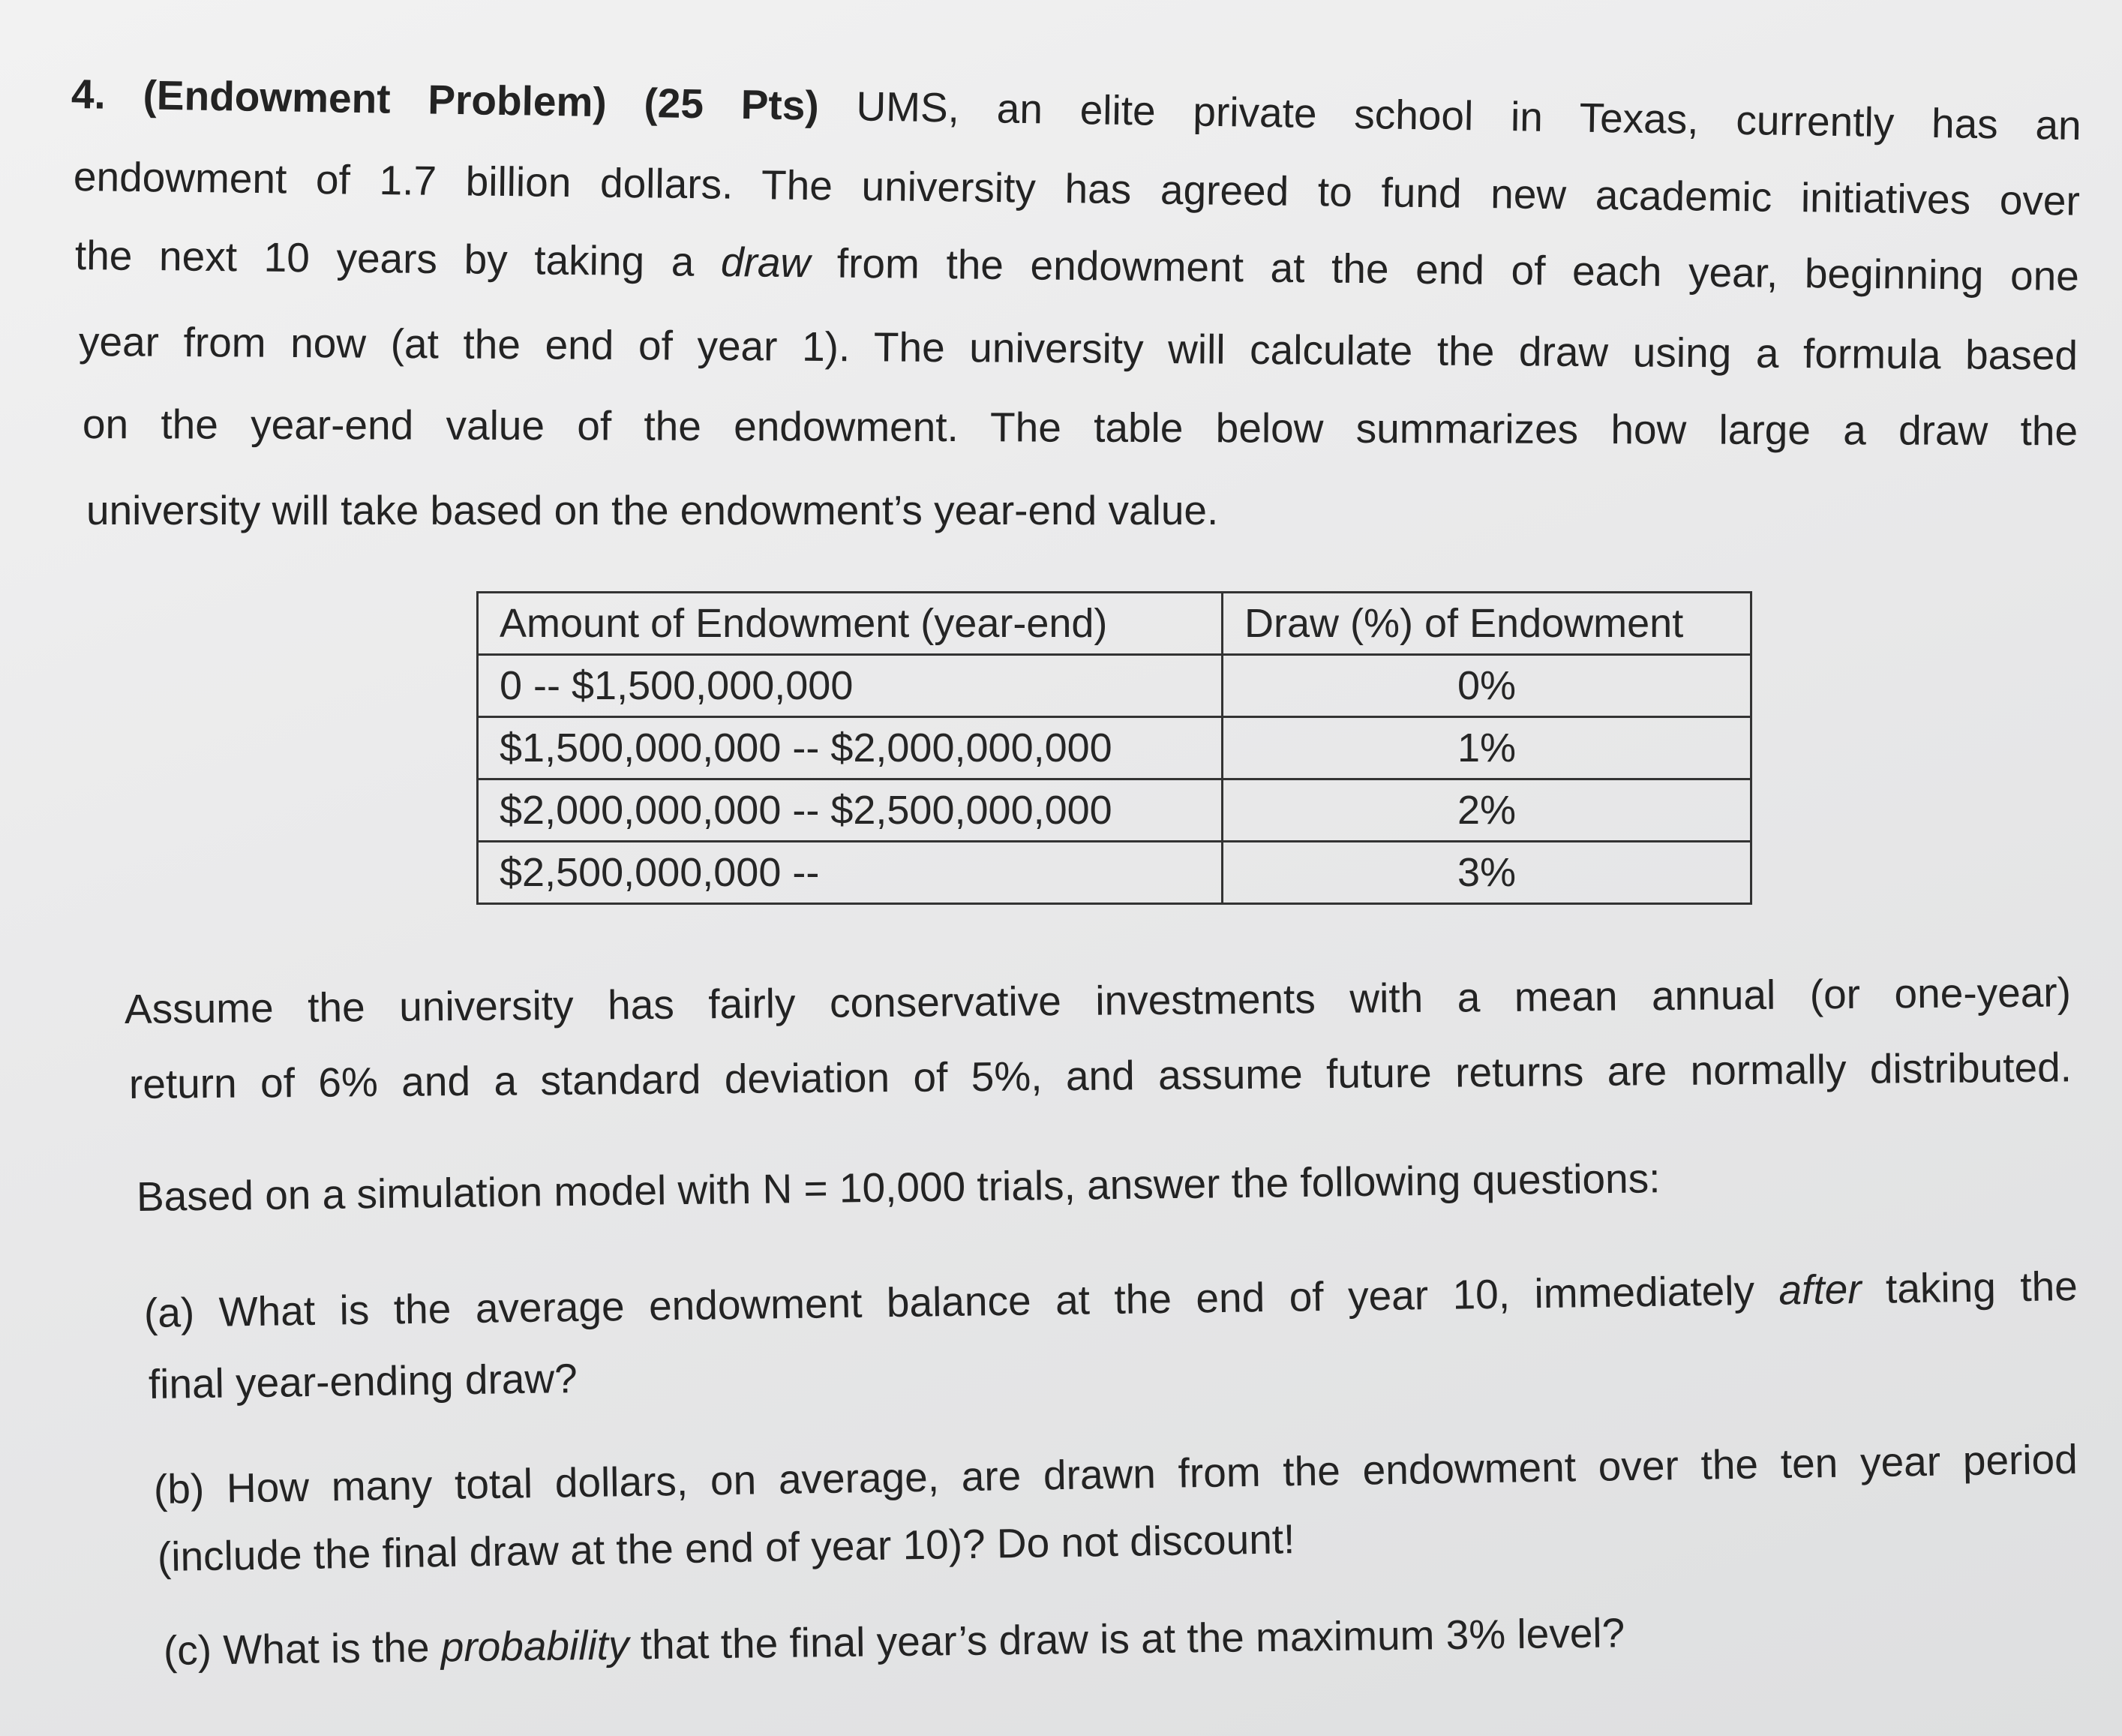 This screenshot has height=1736, width=2122. Describe the element at coordinates (849, 686) in the screenshot. I see `amount-cell: 0 -- $1,500,000,000` at that location.